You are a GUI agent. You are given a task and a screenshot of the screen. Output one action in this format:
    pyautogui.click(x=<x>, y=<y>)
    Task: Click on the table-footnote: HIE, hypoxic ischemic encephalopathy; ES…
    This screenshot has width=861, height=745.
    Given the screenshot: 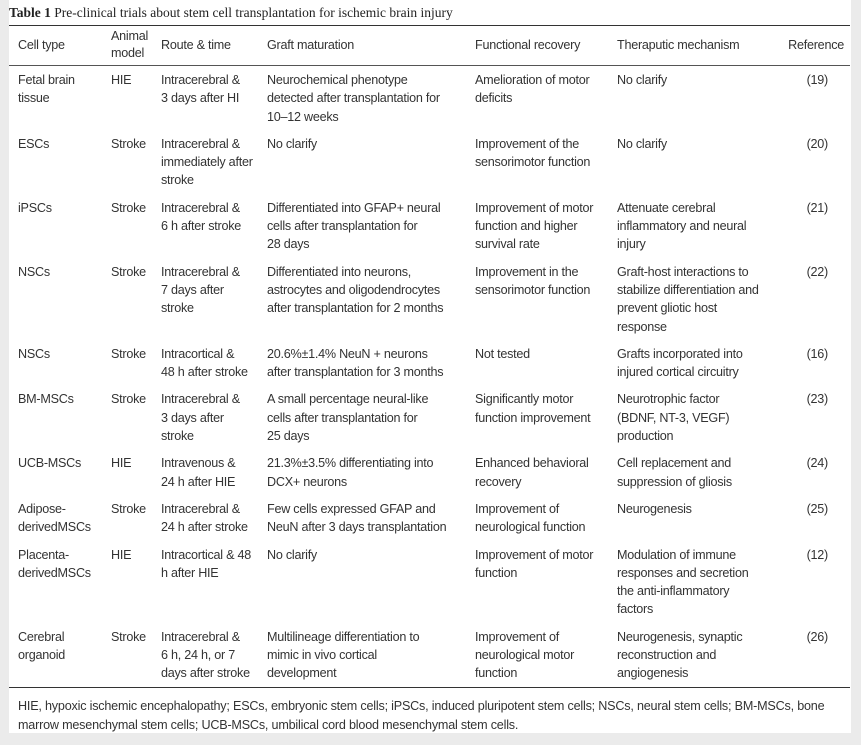 What is the action you would take?
    pyautogui.click(x=421, y=715)
    